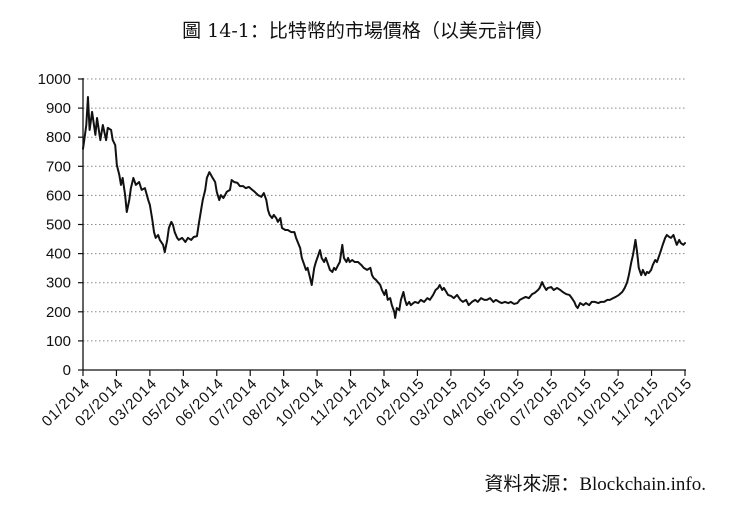 The height and width of the screenshot is (507, 736). Describe the element at coordinates (58, 195) in the screenshot. I see `y-tick-label: 600` at that location.